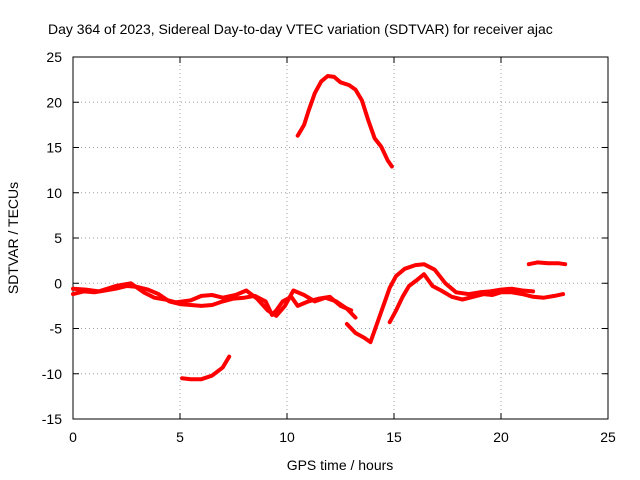  I want to click on x-tick-label: 10, so click(287, 437).